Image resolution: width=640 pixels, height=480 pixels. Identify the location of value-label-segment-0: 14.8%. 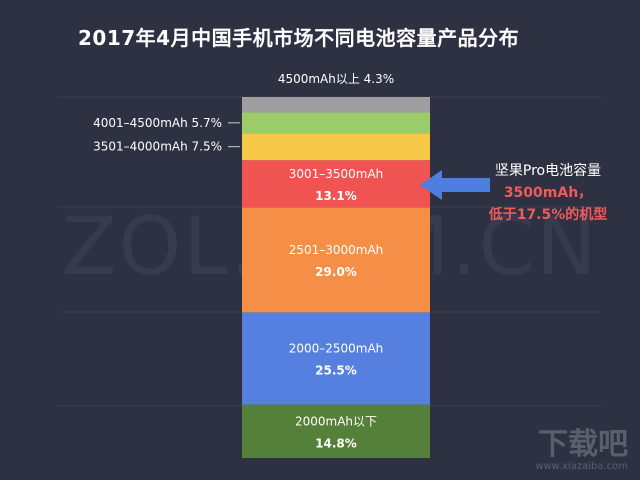
(336, 443).